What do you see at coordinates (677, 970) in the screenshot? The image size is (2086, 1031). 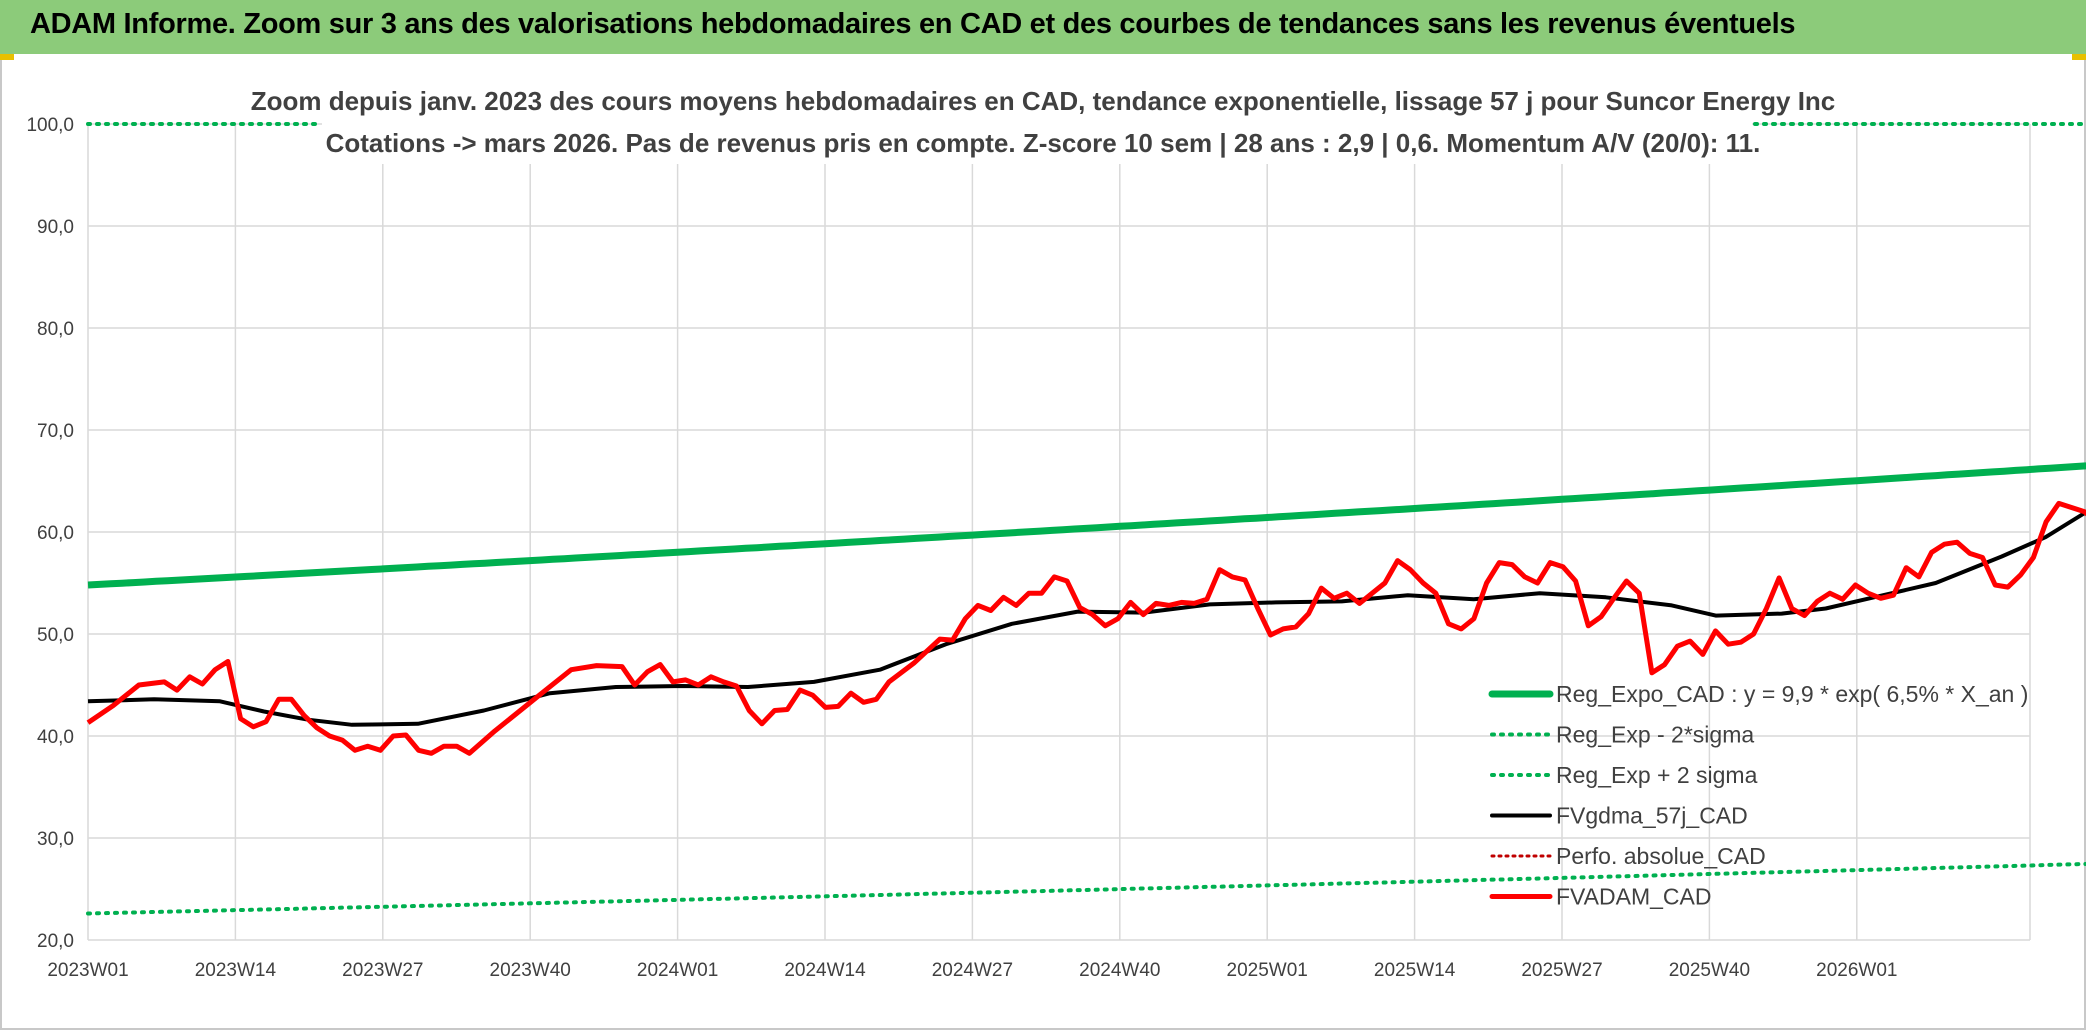 I see `x-tick-label: 2024W01` at bounding box center [677, 970].